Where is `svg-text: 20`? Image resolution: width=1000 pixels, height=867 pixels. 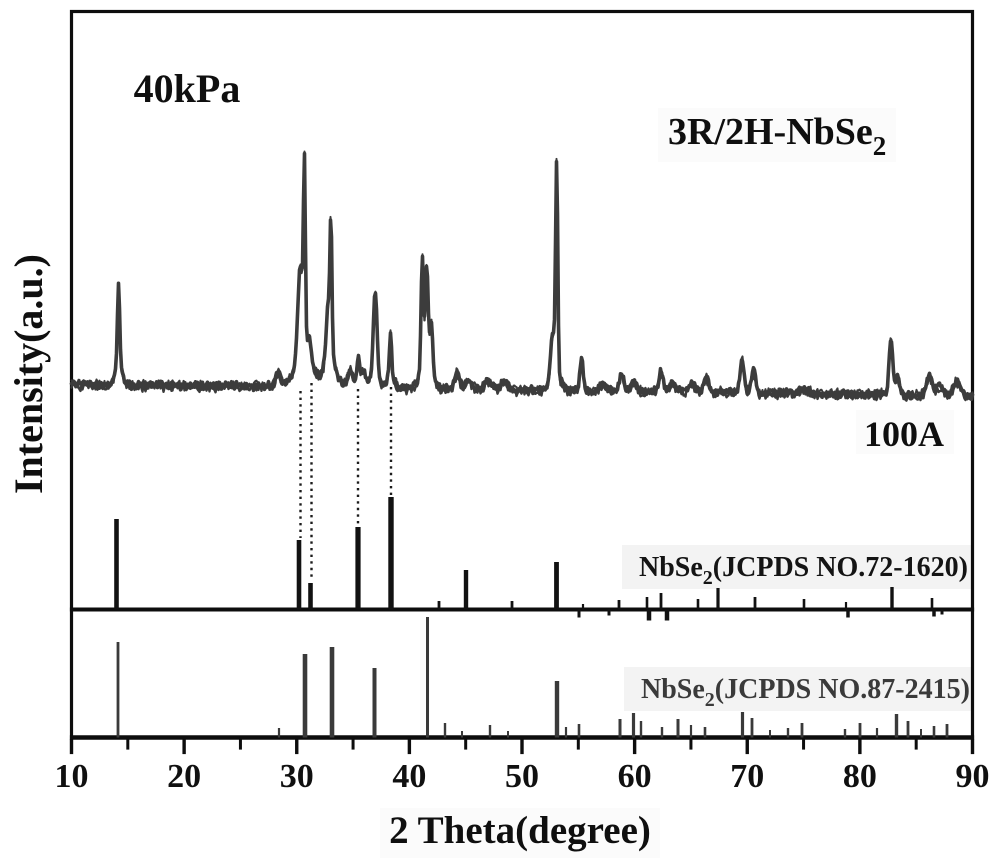
svg-text: 20 is located at coordinates (184, 776).